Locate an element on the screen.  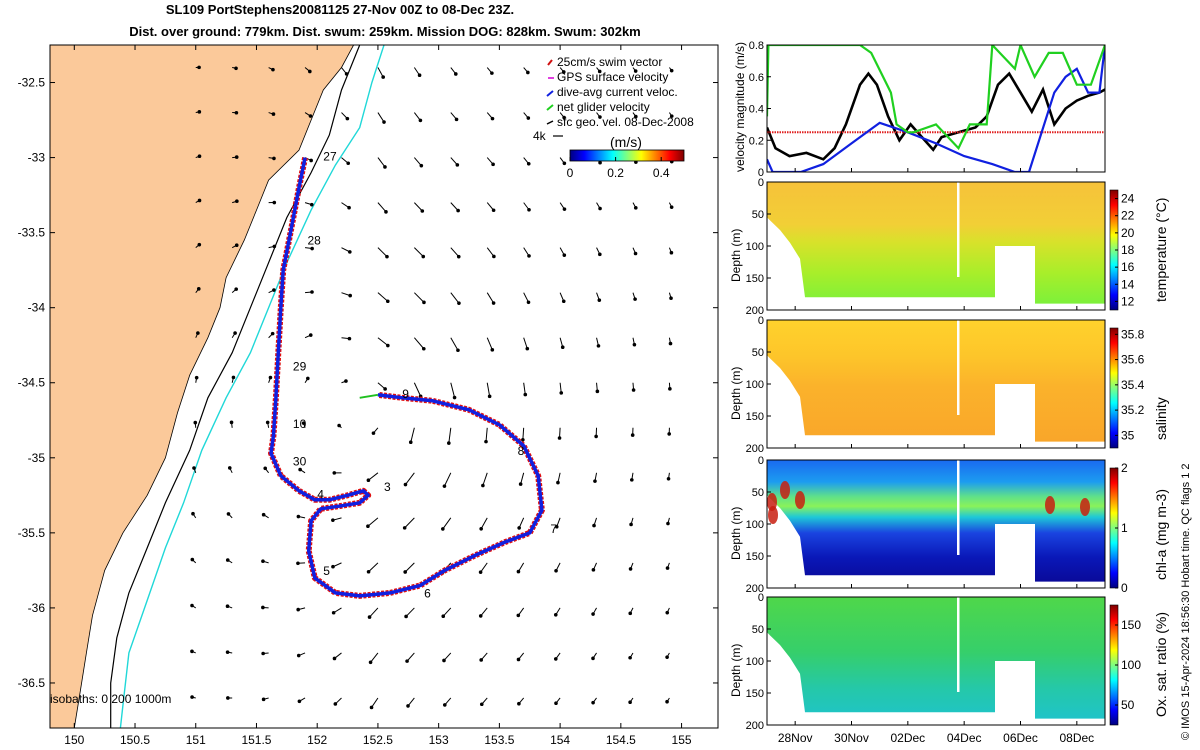
legend-item-gps: GPS surface velocity is located at coordinates (608, 77).